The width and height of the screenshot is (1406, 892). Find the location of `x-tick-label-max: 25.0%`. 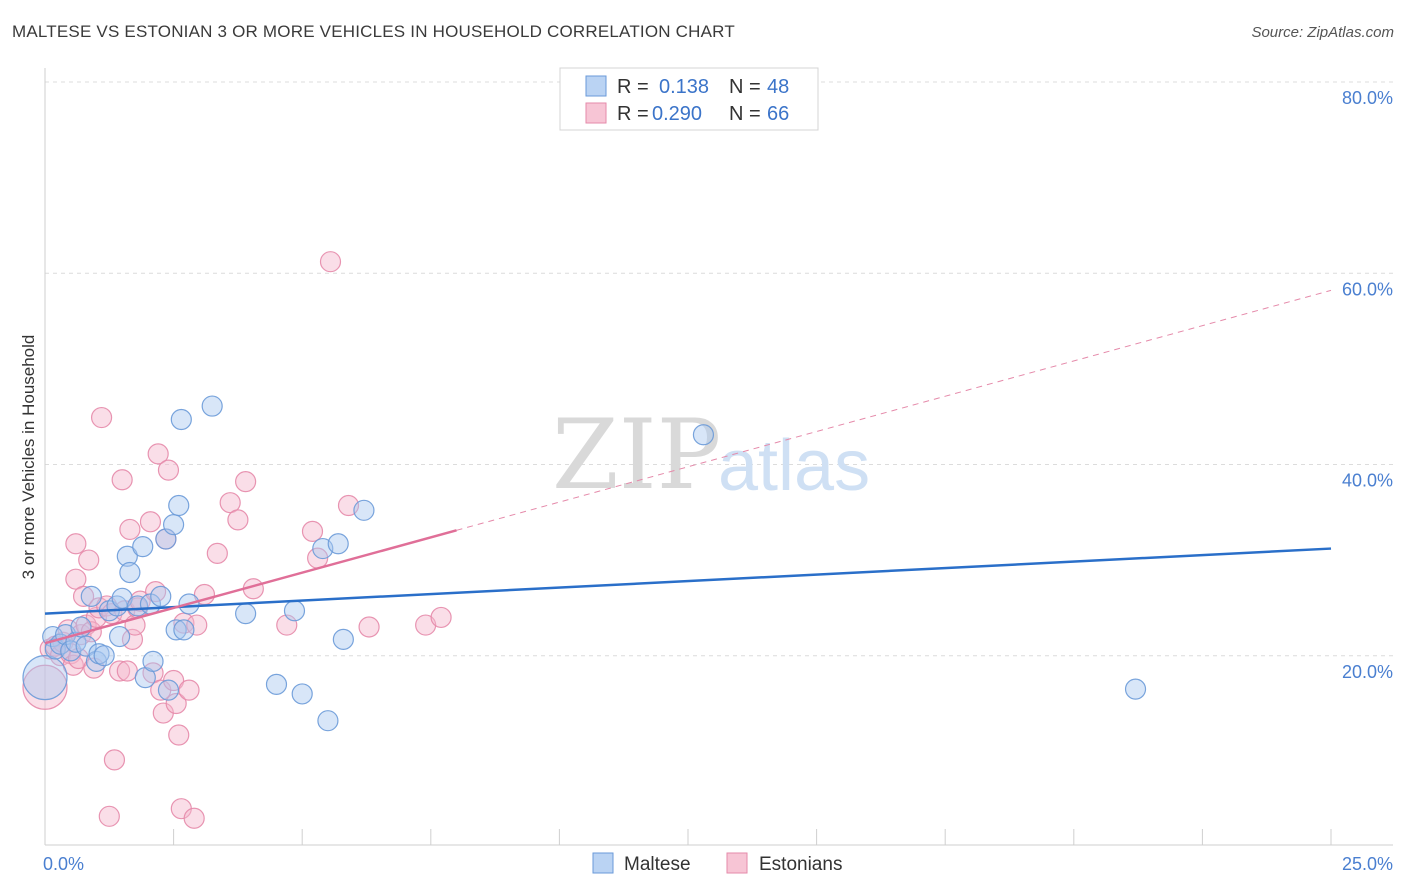

x-tick-label-max: 25.0% is located at coordinates (1367, 864).